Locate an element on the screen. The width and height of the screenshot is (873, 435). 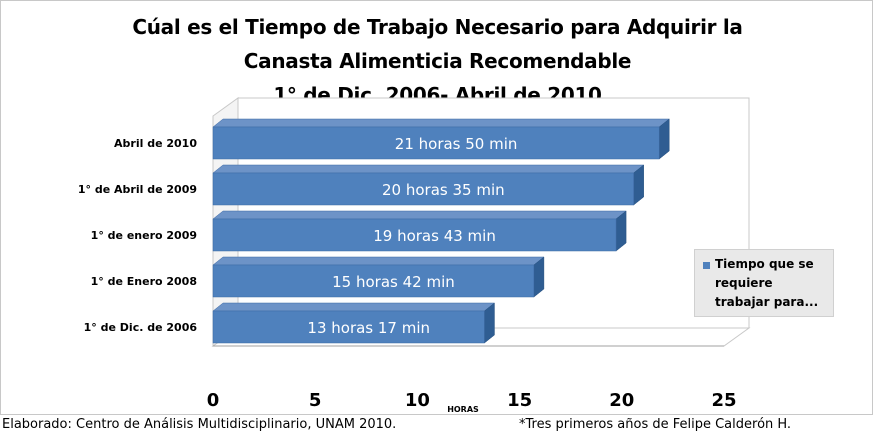
y-category-label: 1° de Enero 2008 is located at coordinates (144, 281).